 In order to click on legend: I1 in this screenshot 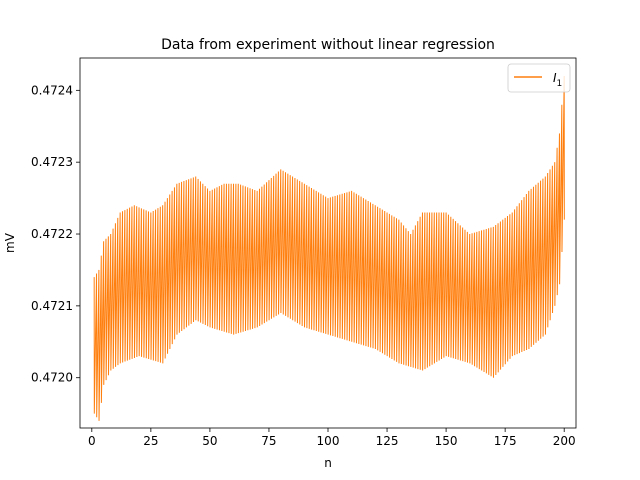, I will do `click(539, 78)`.